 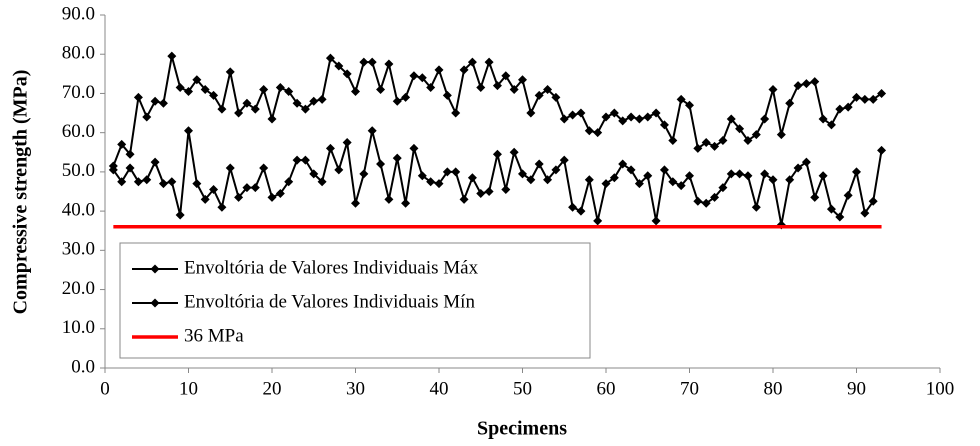 What do you see at coordinates (78, 92) in the screenshot?
I see `y-tick-label: 70.0` at bounding box center [78, 92].